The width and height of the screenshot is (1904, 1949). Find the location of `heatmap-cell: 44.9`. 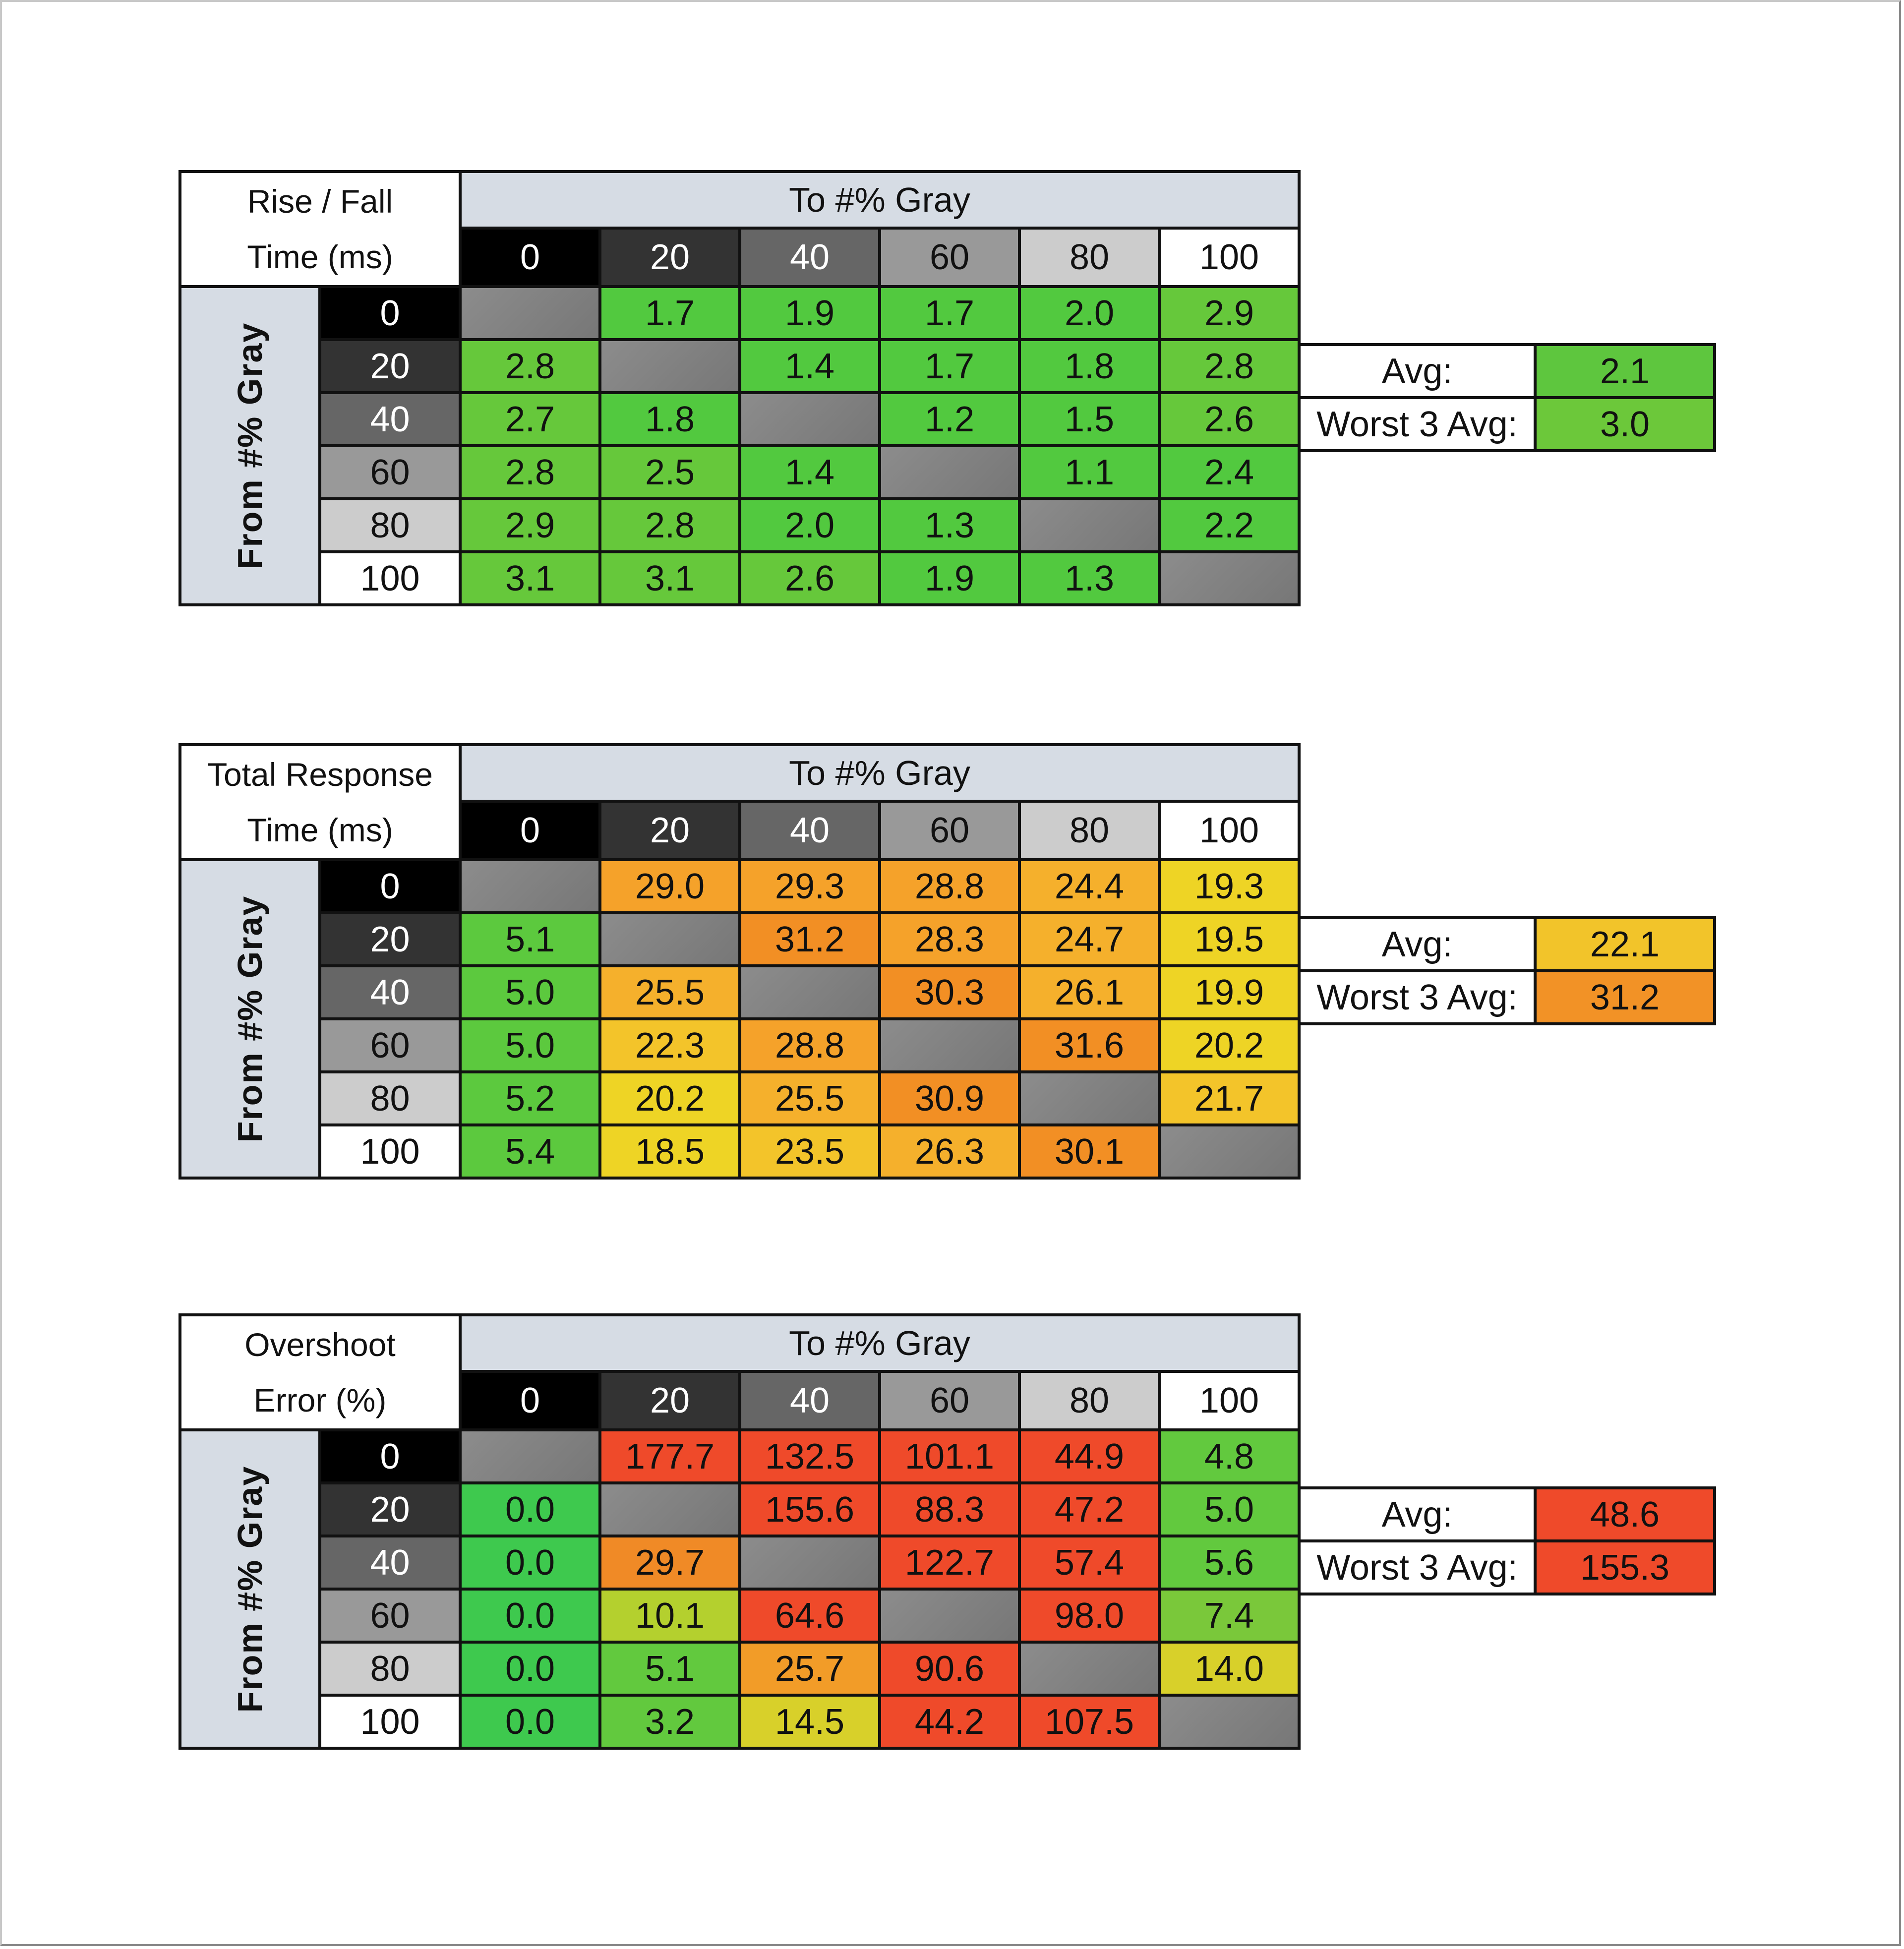

heatmap-cell: 44.9 is located at coordinates (1089, 1456).